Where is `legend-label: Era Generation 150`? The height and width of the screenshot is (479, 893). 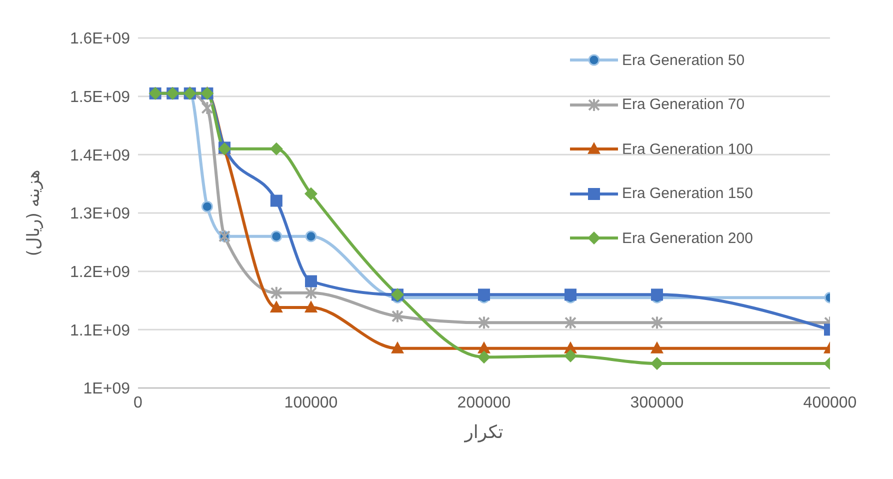
legend-label: Era Generation 150 is located at coordinates (687, 193).